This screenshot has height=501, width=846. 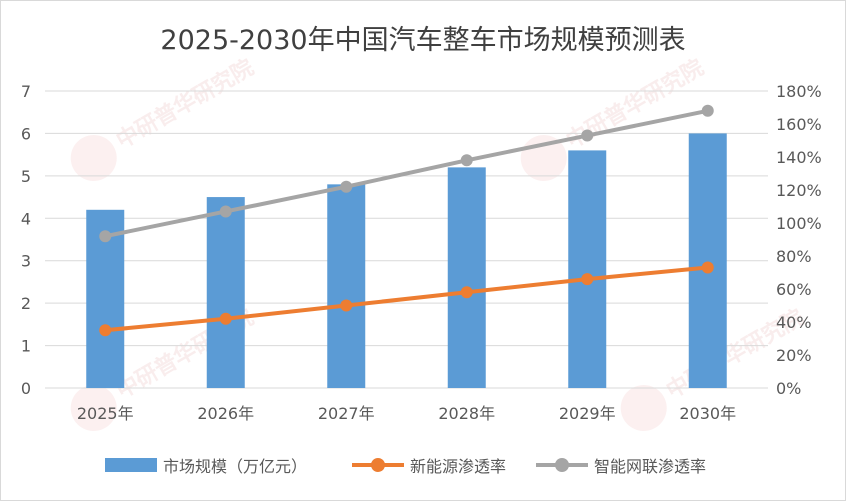 I want to click on x-tick-label: 2028年, so click(x=466, y=413).